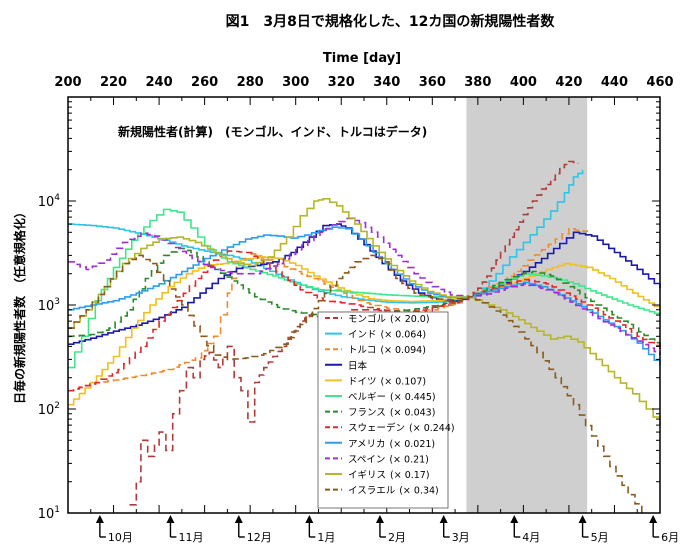 This screenshot has height=549, width=700. What do you see at coordinates (250, 82) in the screenshot?
I see `x-tick-label: 280` at bounding box center [250, 82].